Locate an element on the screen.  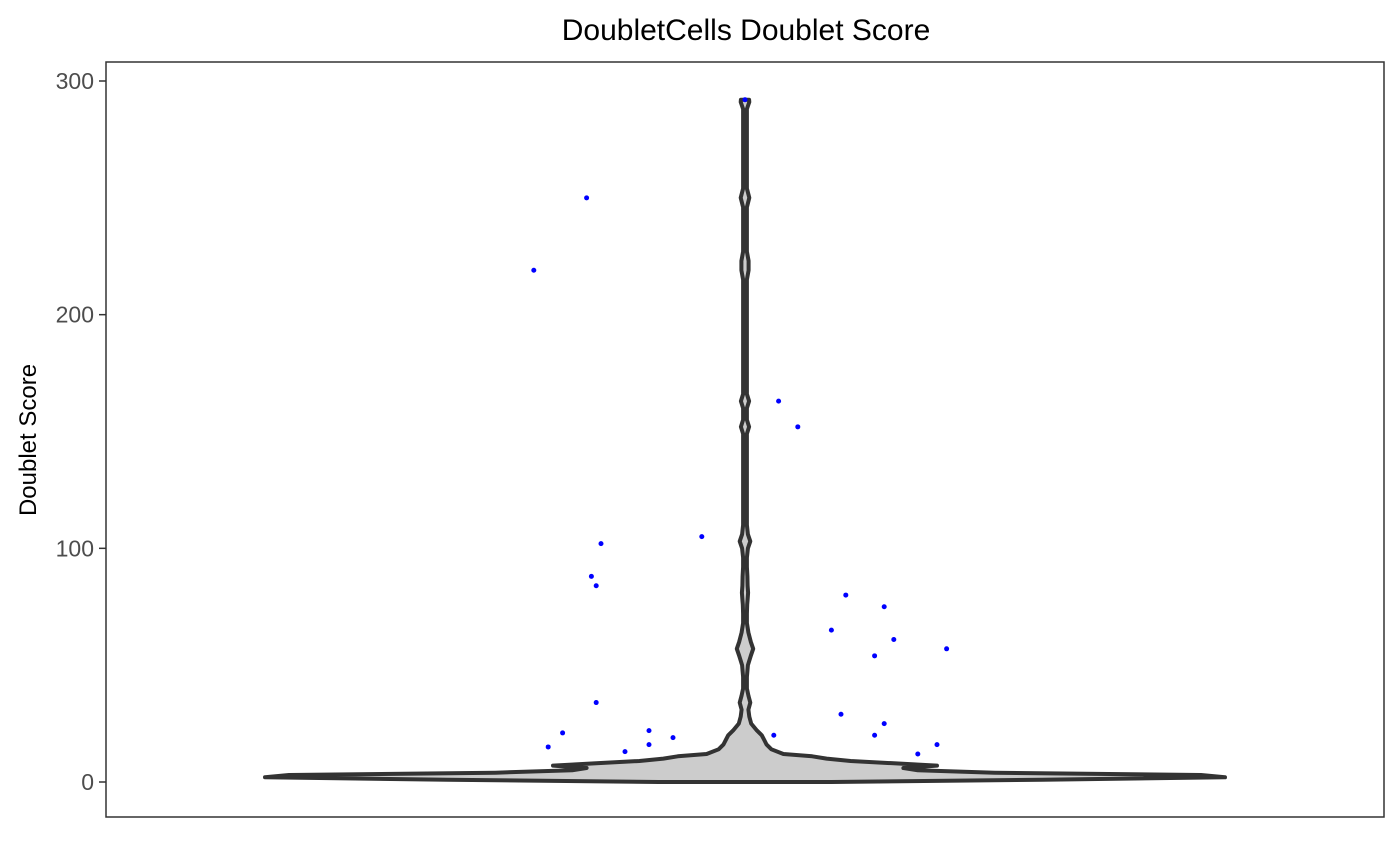
y-tick-label: 300 is located at coordinates (75, 81).